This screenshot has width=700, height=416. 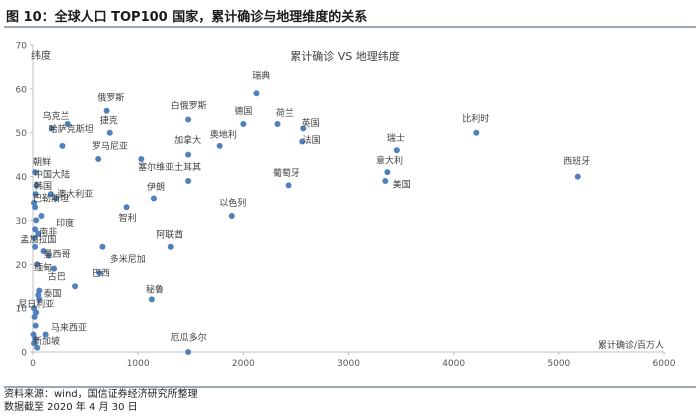 What do you see at coordinates (71, 407) in the screenshot?
I see `date-note: 数据截至 2020 年 4 月 30 日` at bounding box center [71, 407].